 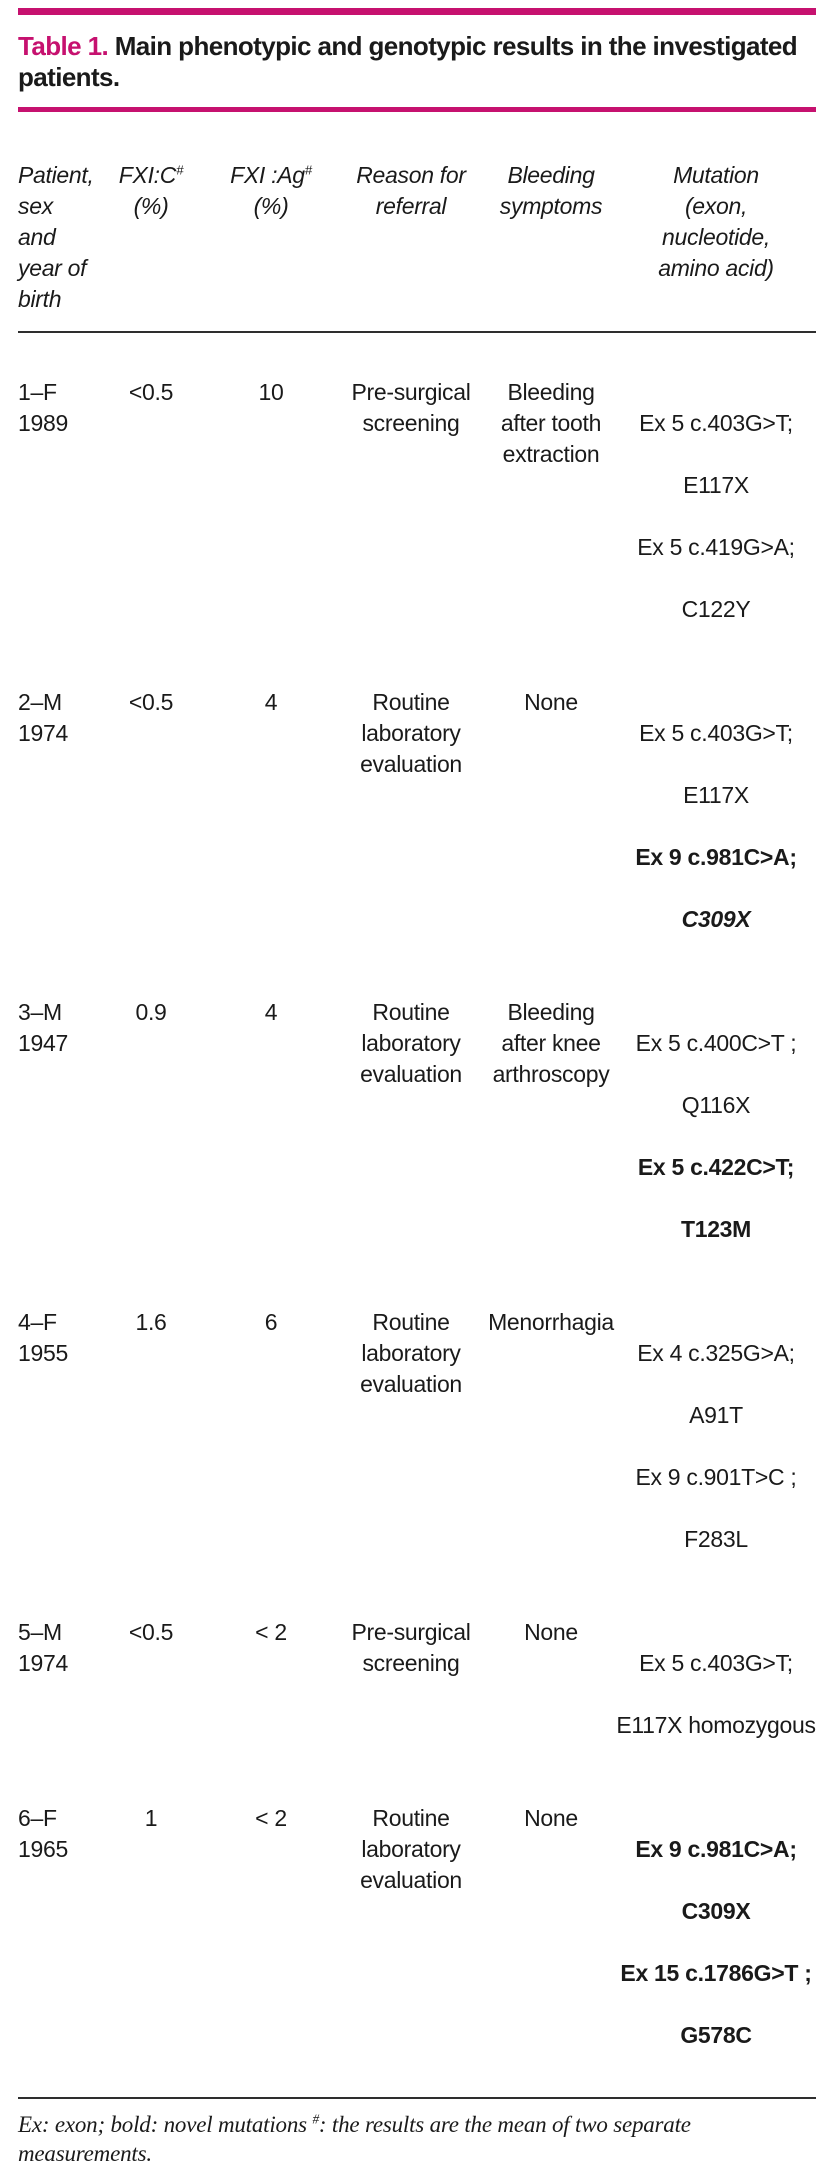 I want to click on header-reason: Reason for referral, so click(x=411, y=191).